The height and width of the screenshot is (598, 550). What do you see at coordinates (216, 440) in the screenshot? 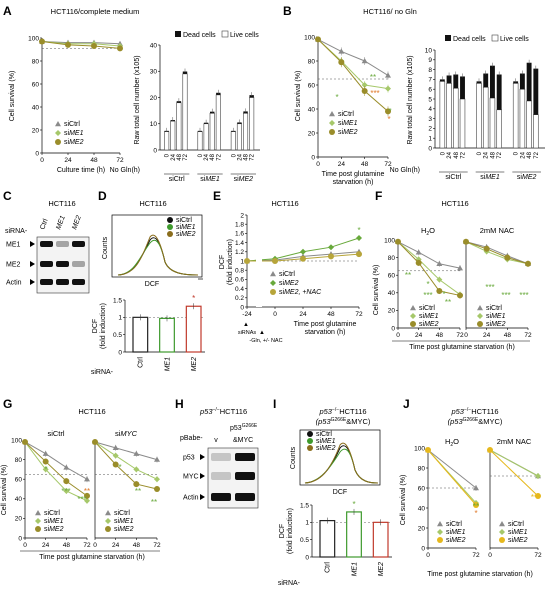
I see `vector-label: v` at bounding box center [216, 440].